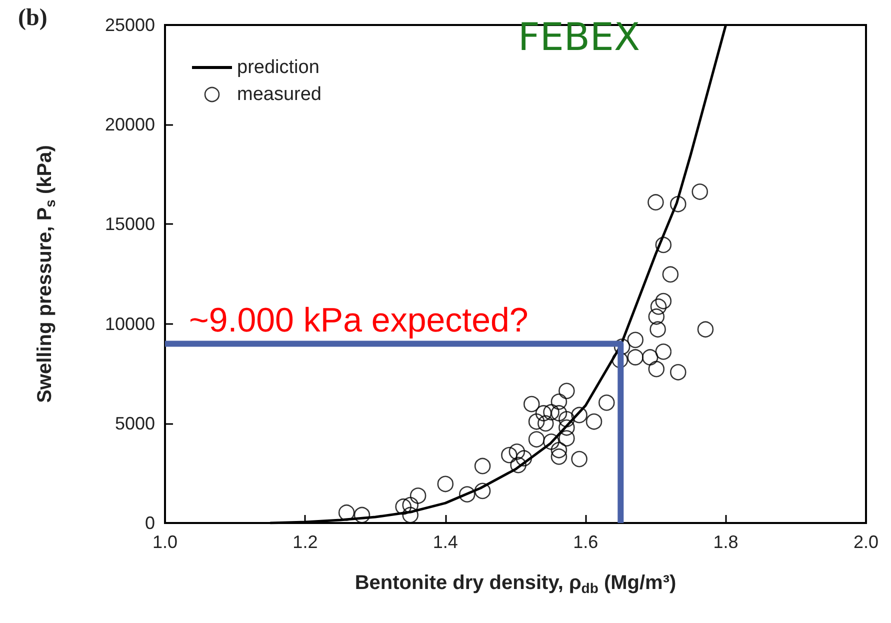 This screenshot has width=891, height=623. I want to click on y-axis-title: Swelling pressure, Ps (kPa), so click(46, 274).